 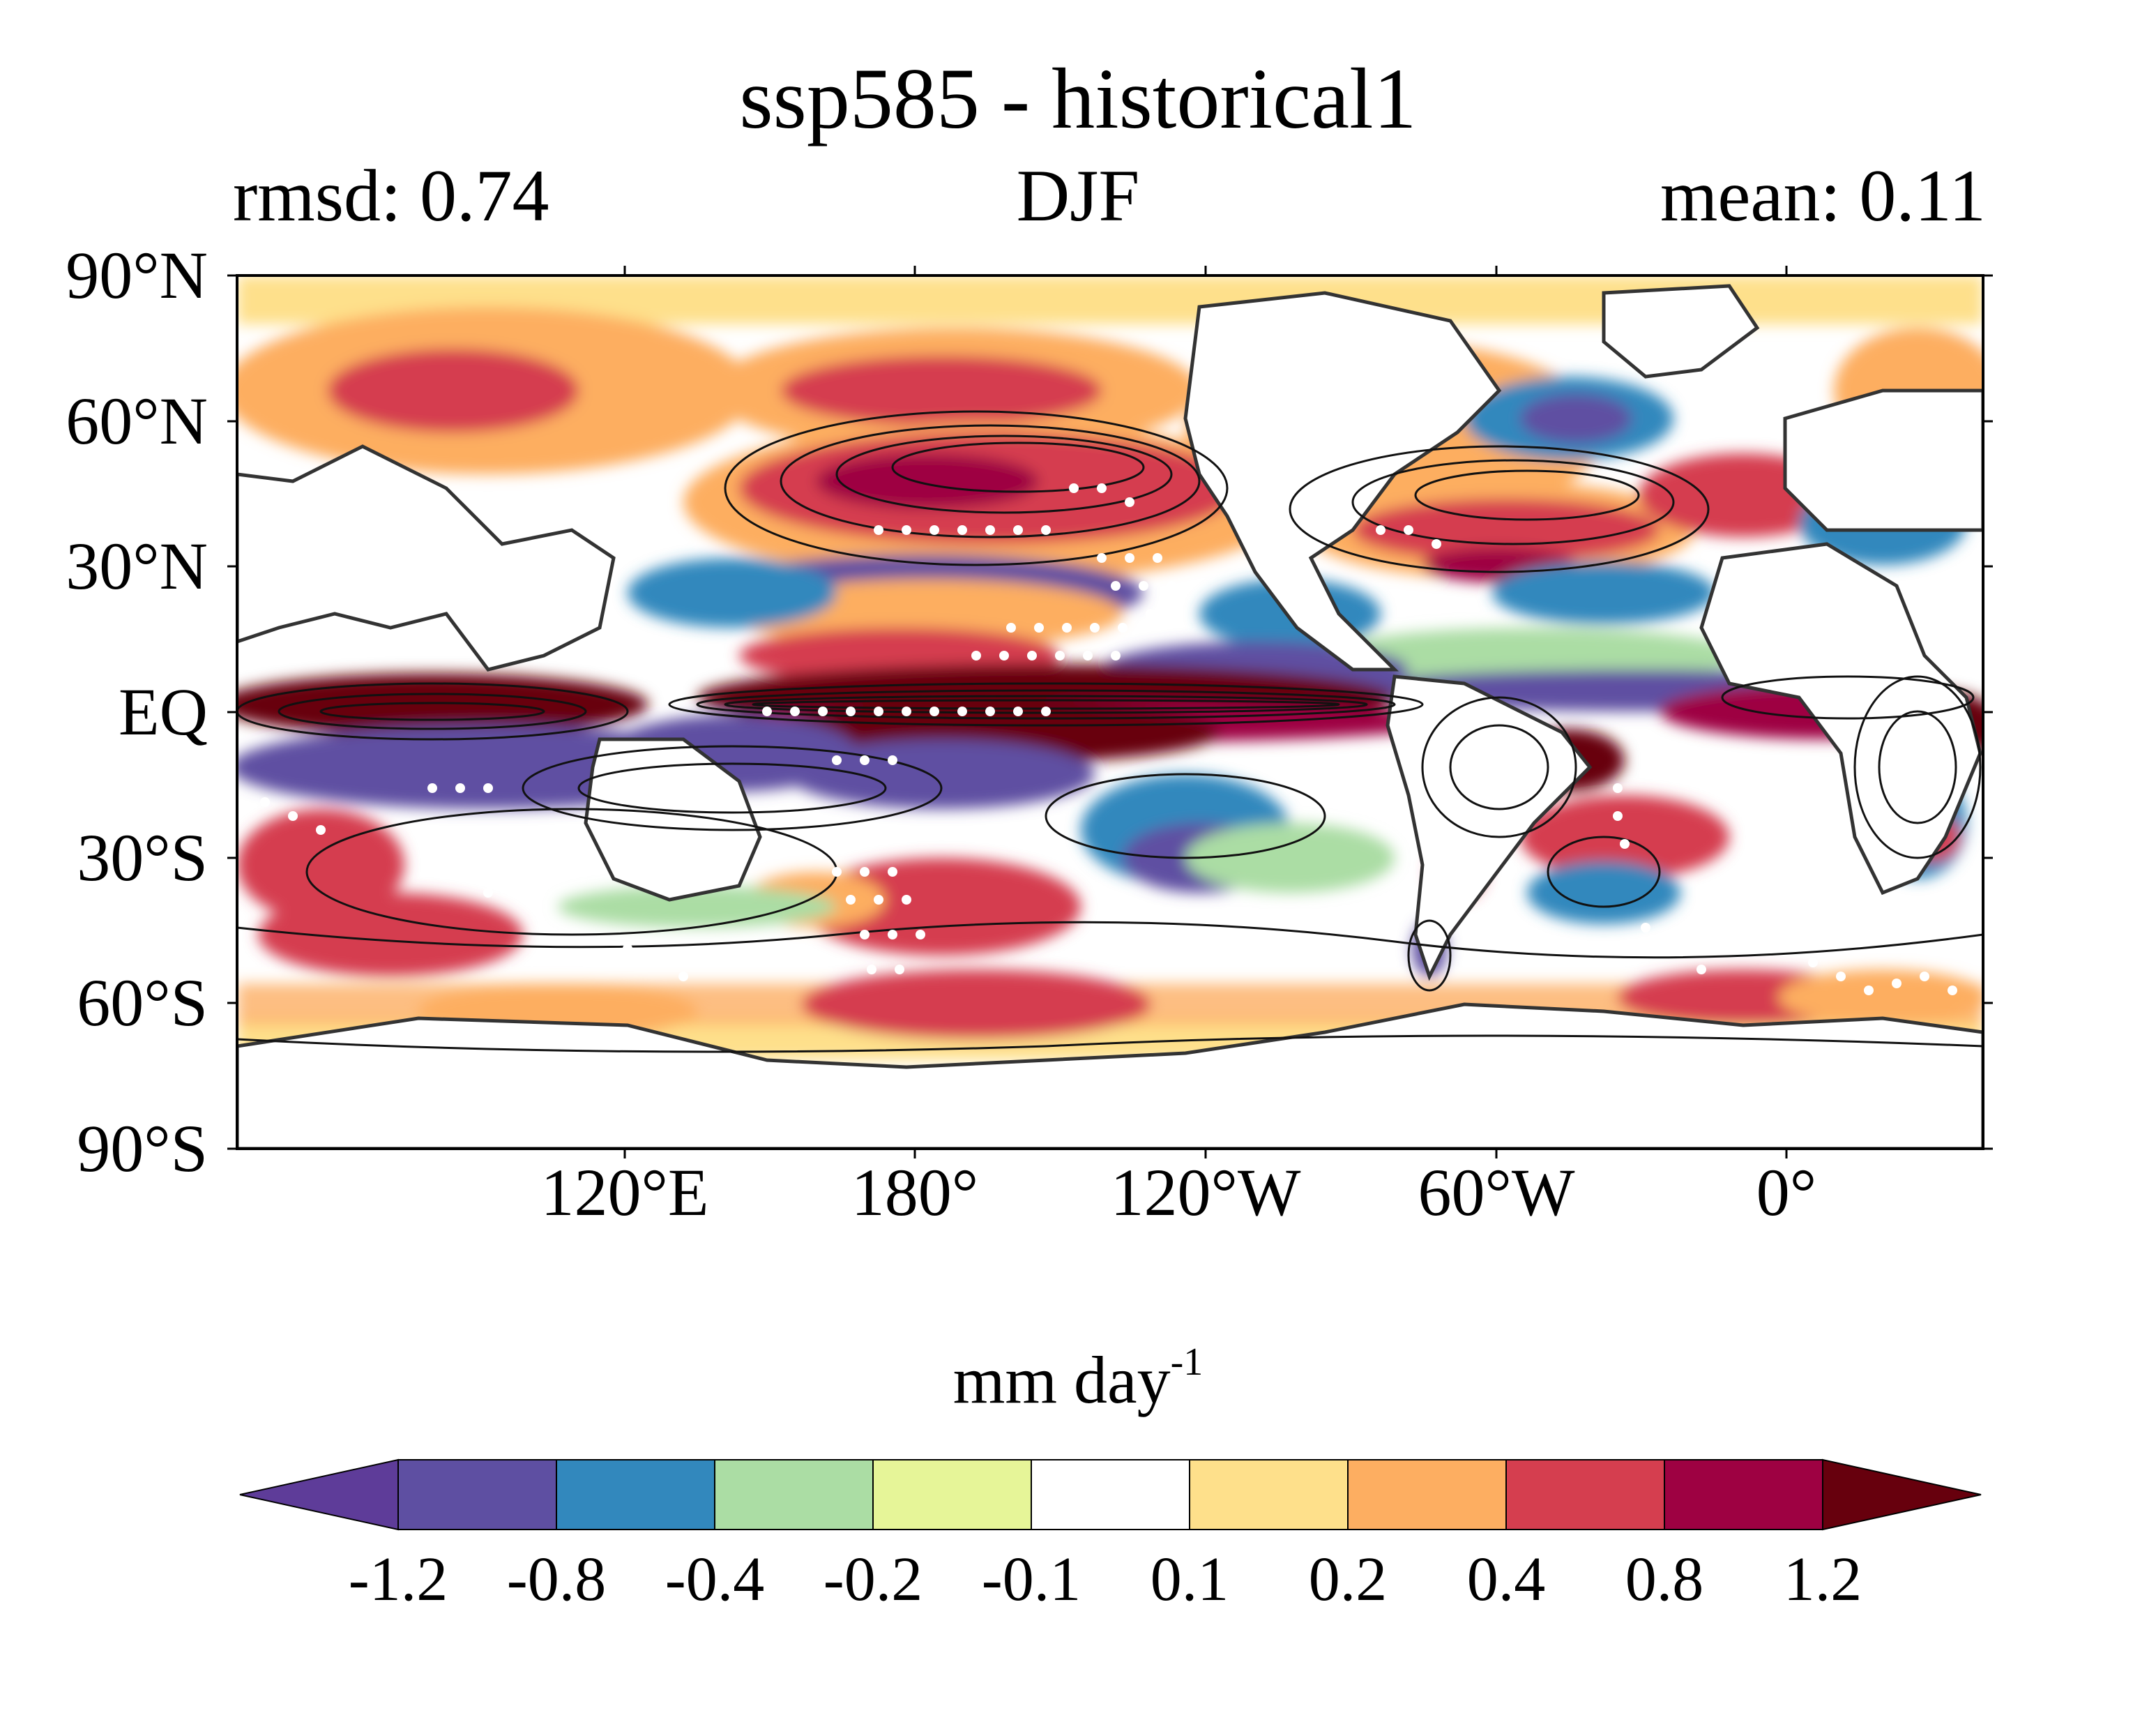 I want to click on lat-label-90n: 90°N, so click(x=137, y=275).